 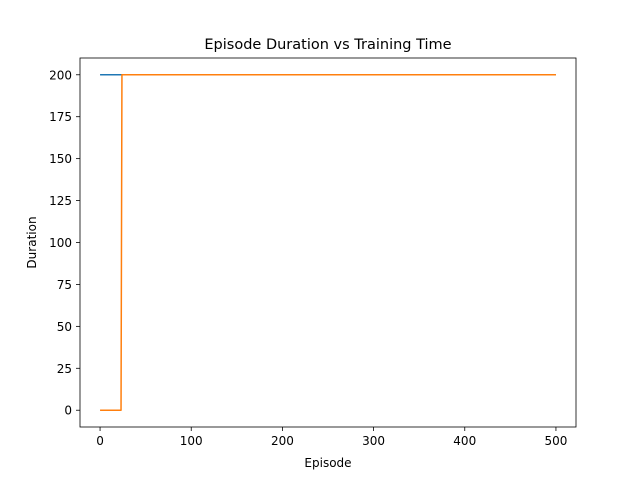 I want to click on y-tick-label: 125, so click(x=60, y=201).